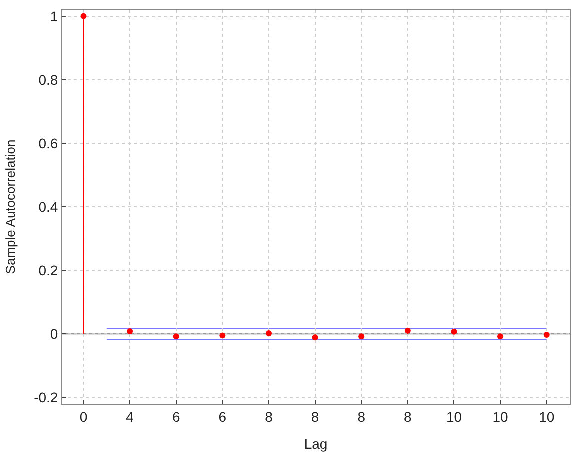 Image resolution: width=579 pixels, height=458 pixels. I want to click on y-tick-label: 0.6, so click(48, 143).